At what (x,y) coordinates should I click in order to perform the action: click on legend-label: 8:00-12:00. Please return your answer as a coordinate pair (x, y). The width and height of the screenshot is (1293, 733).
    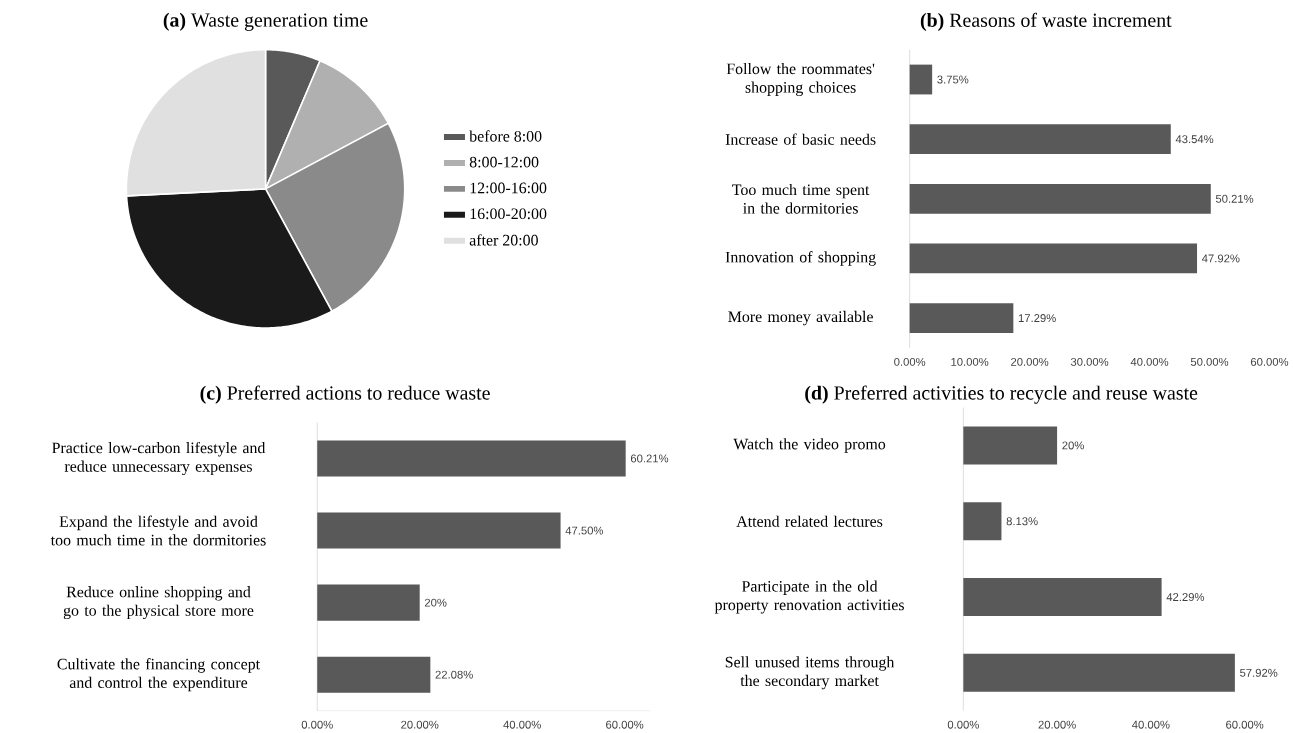
    Looking at the image, I should click on (504, 162).